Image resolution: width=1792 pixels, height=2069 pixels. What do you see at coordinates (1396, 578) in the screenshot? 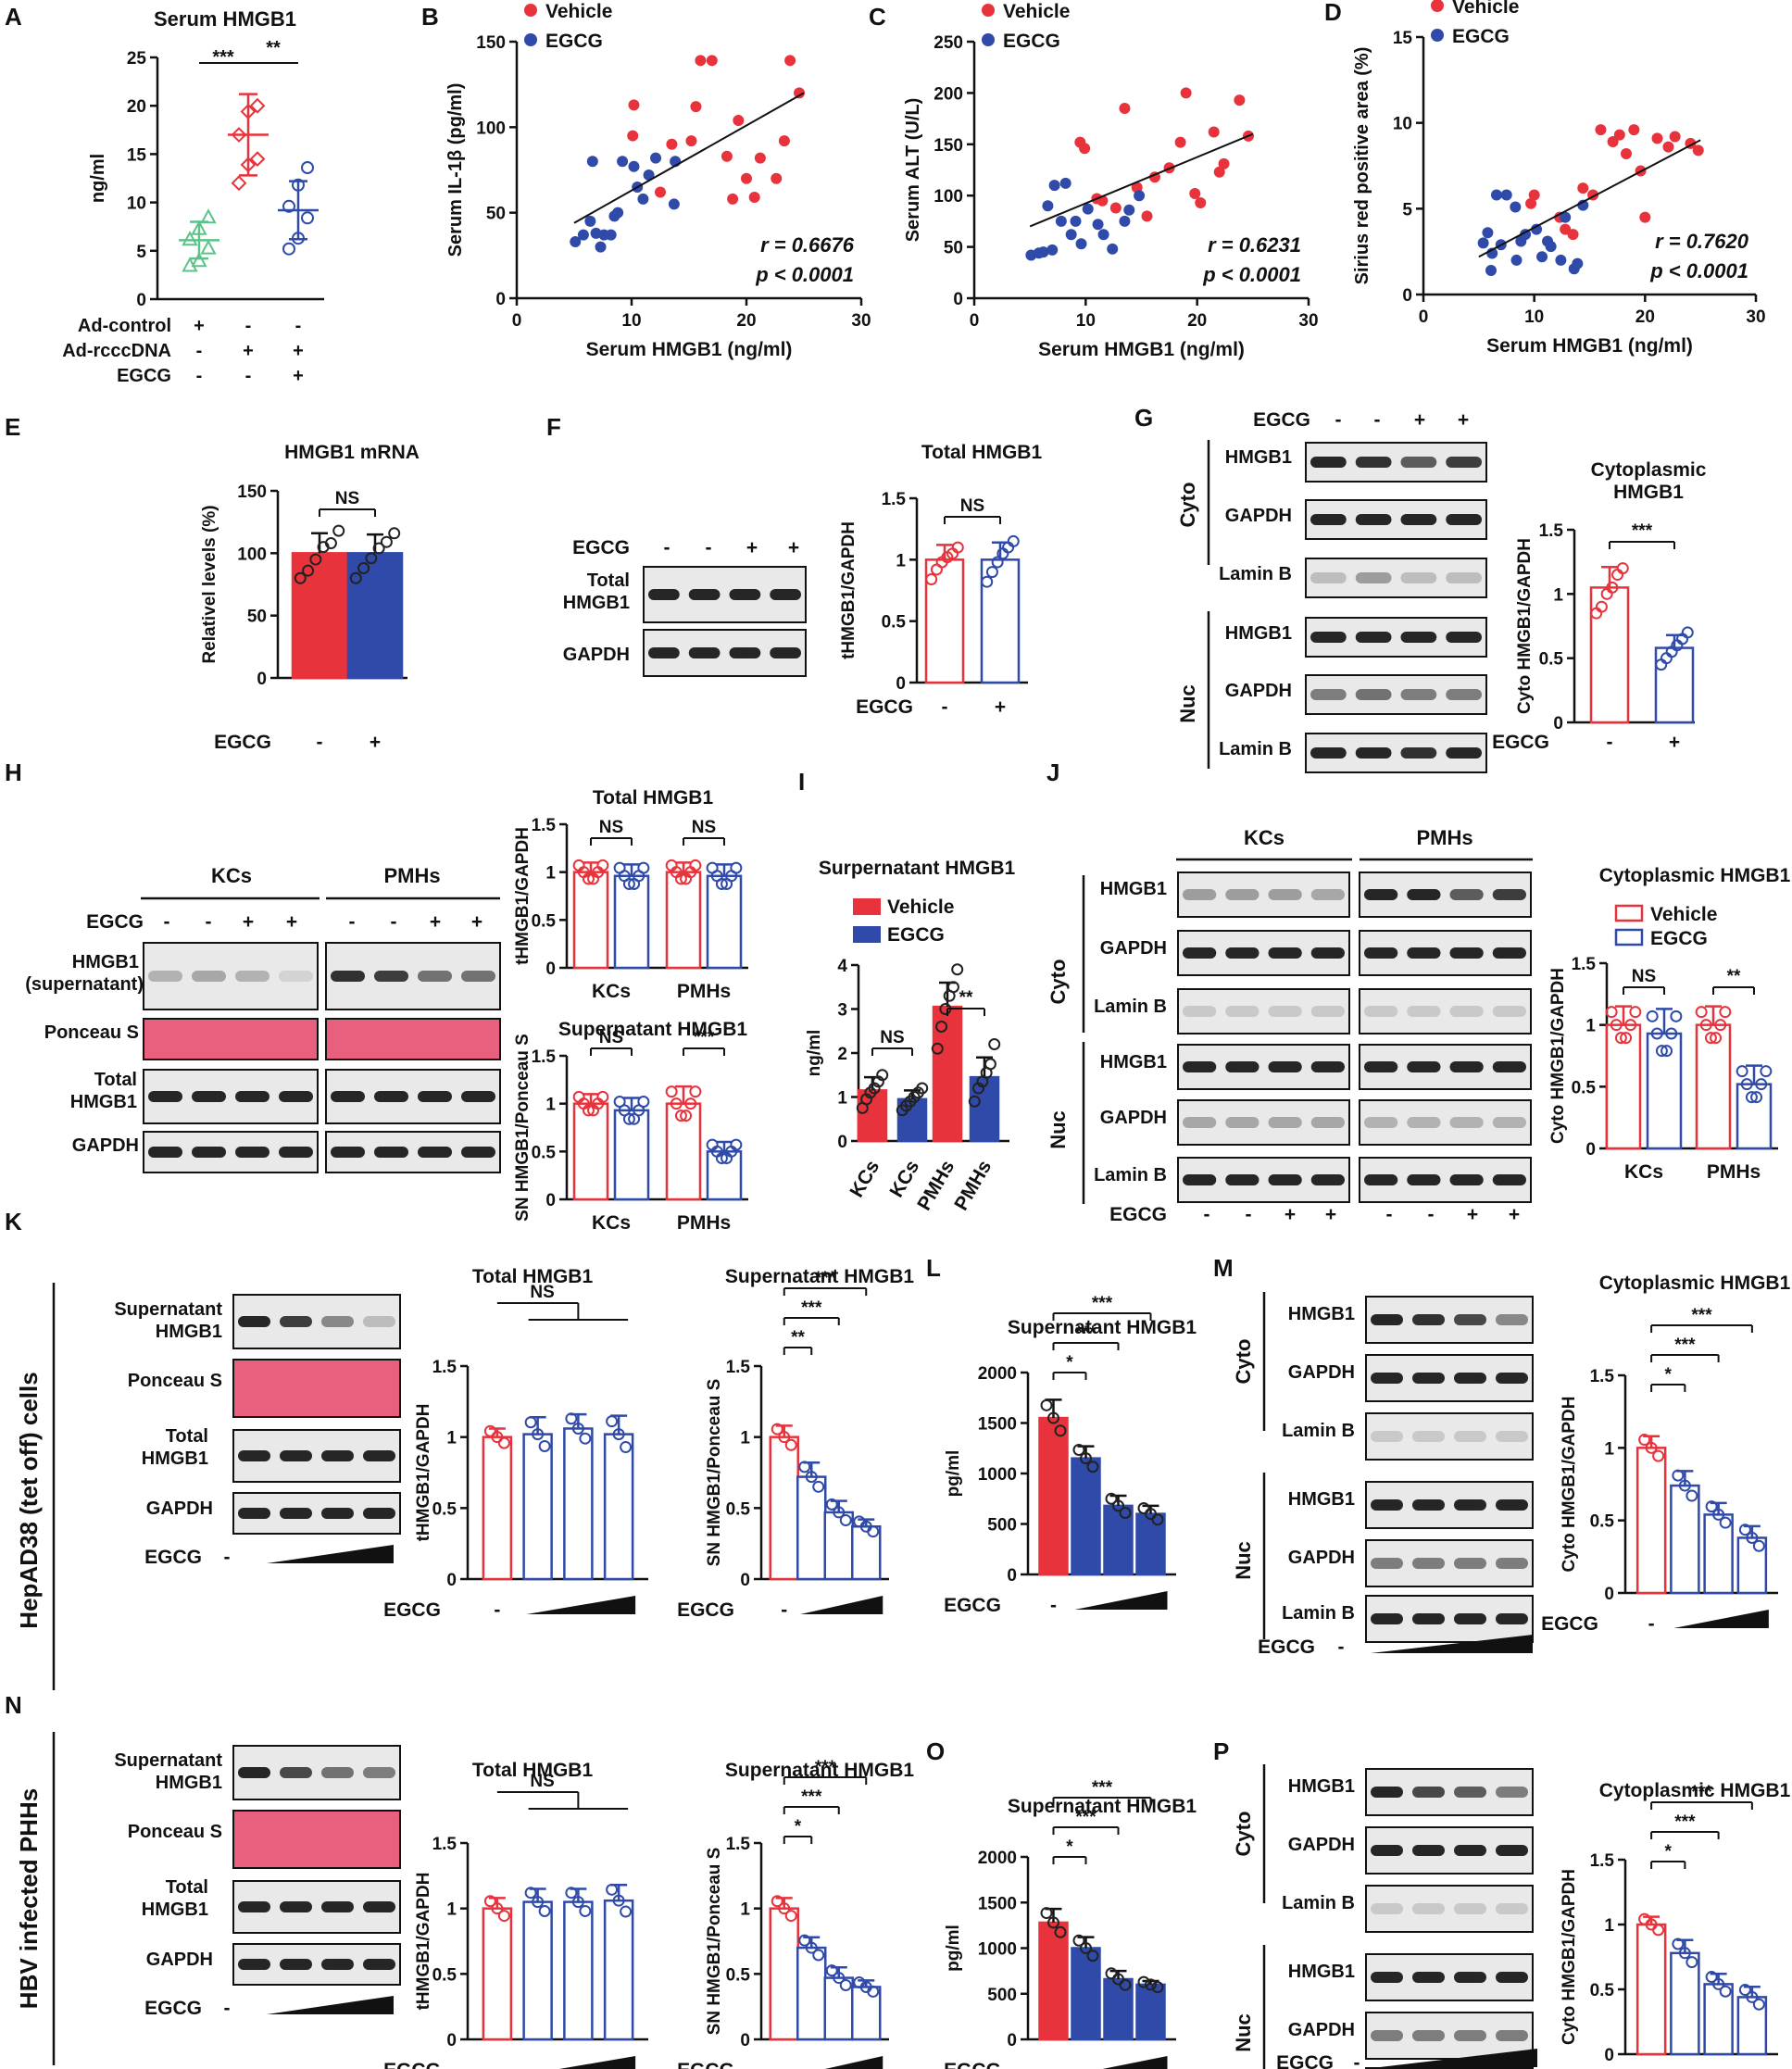
I see `blot-box` at bounding box center [1396, 578].